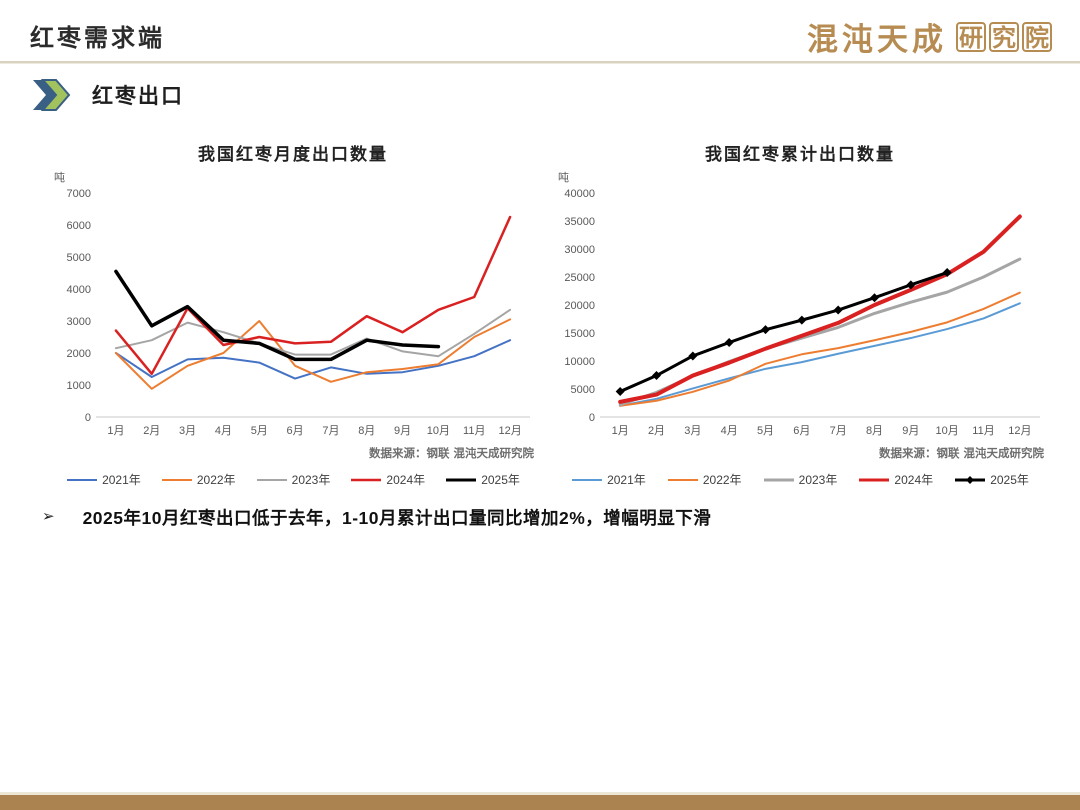 This screenshot has height=810, width=1080. Describe the element at coordinates (79, 386) in the screenshot. I see `y-axis-tick-label: 1000` at that location.